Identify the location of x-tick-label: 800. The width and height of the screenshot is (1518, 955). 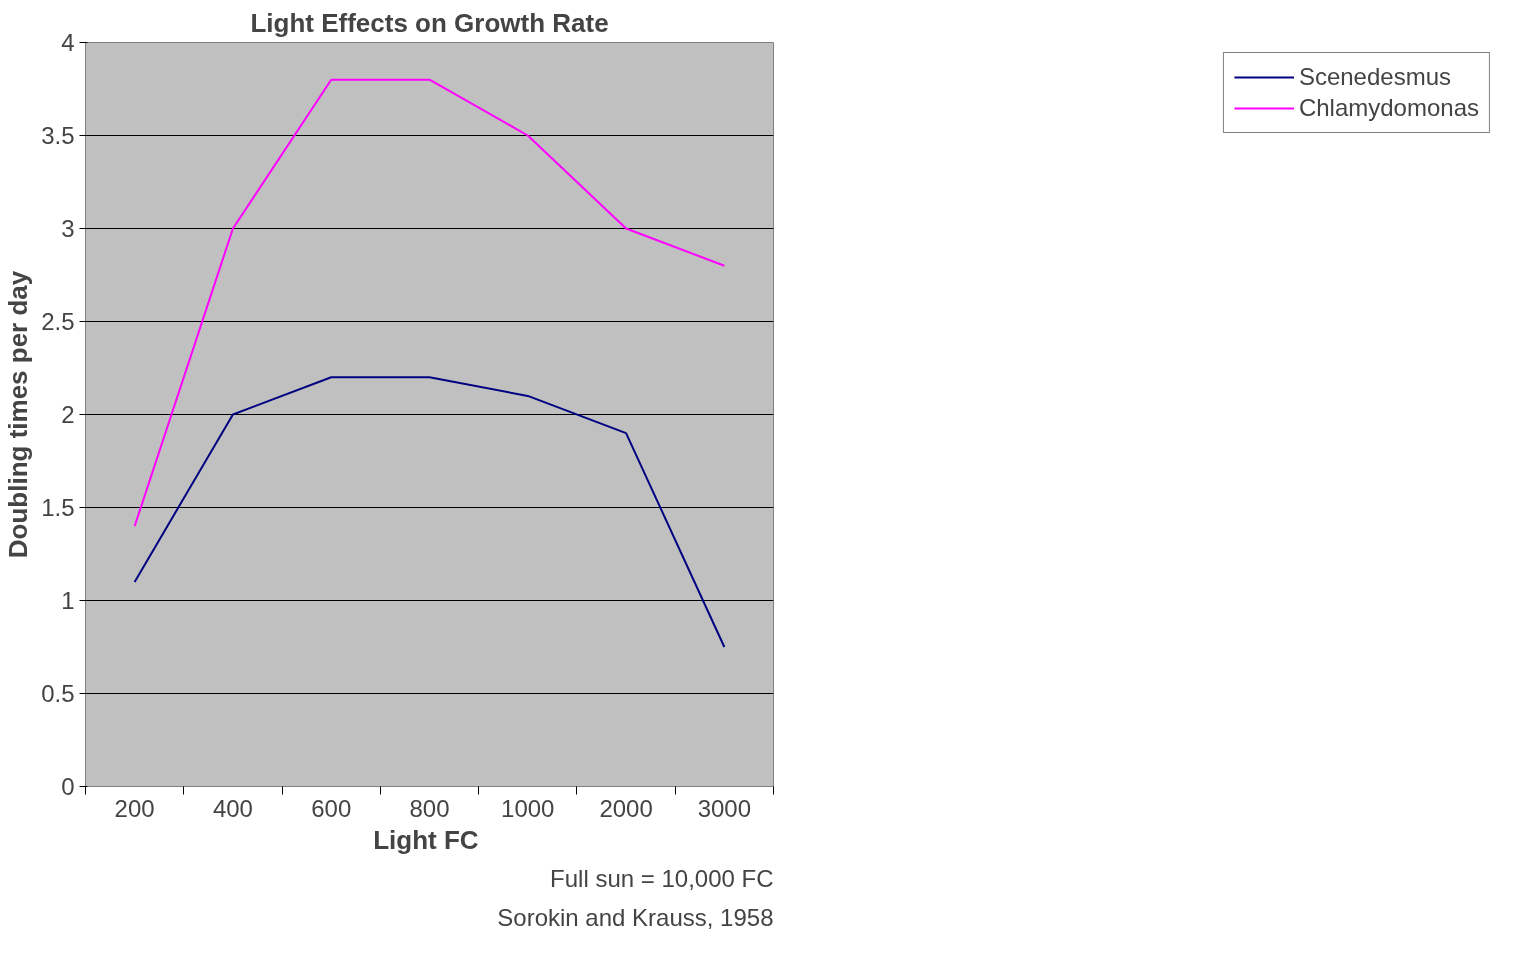
(429, 808).